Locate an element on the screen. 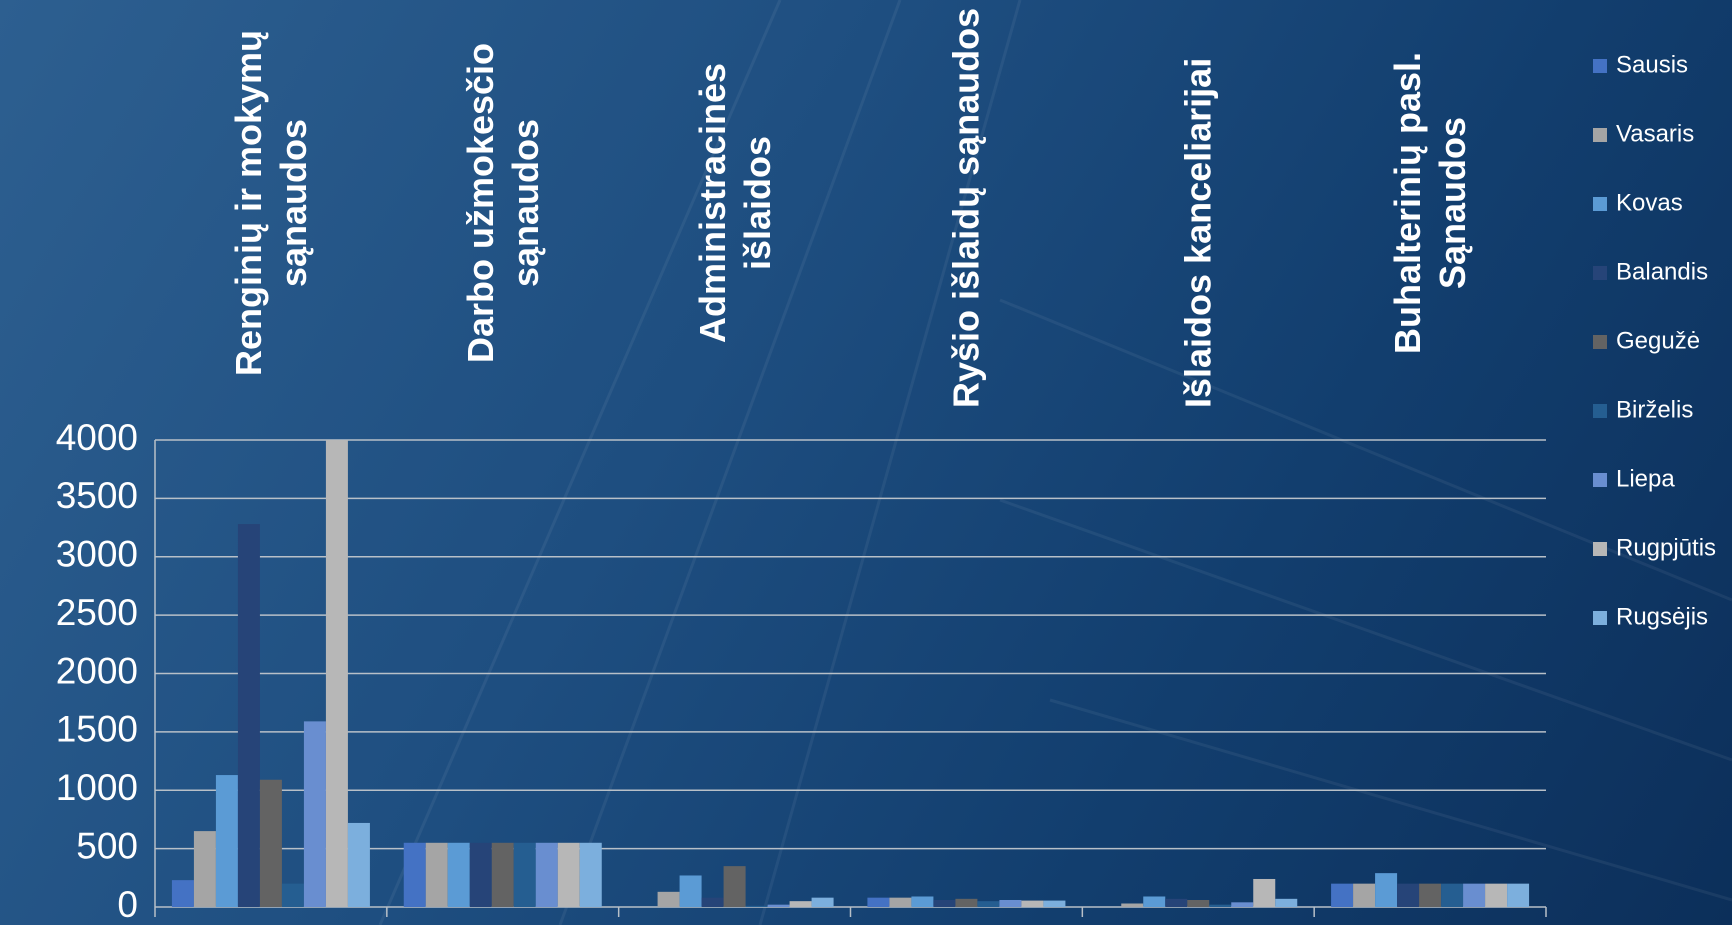 This screenshot has height=925, width=1732. y-tick-label: 500 is located at coordinates (107, 845).